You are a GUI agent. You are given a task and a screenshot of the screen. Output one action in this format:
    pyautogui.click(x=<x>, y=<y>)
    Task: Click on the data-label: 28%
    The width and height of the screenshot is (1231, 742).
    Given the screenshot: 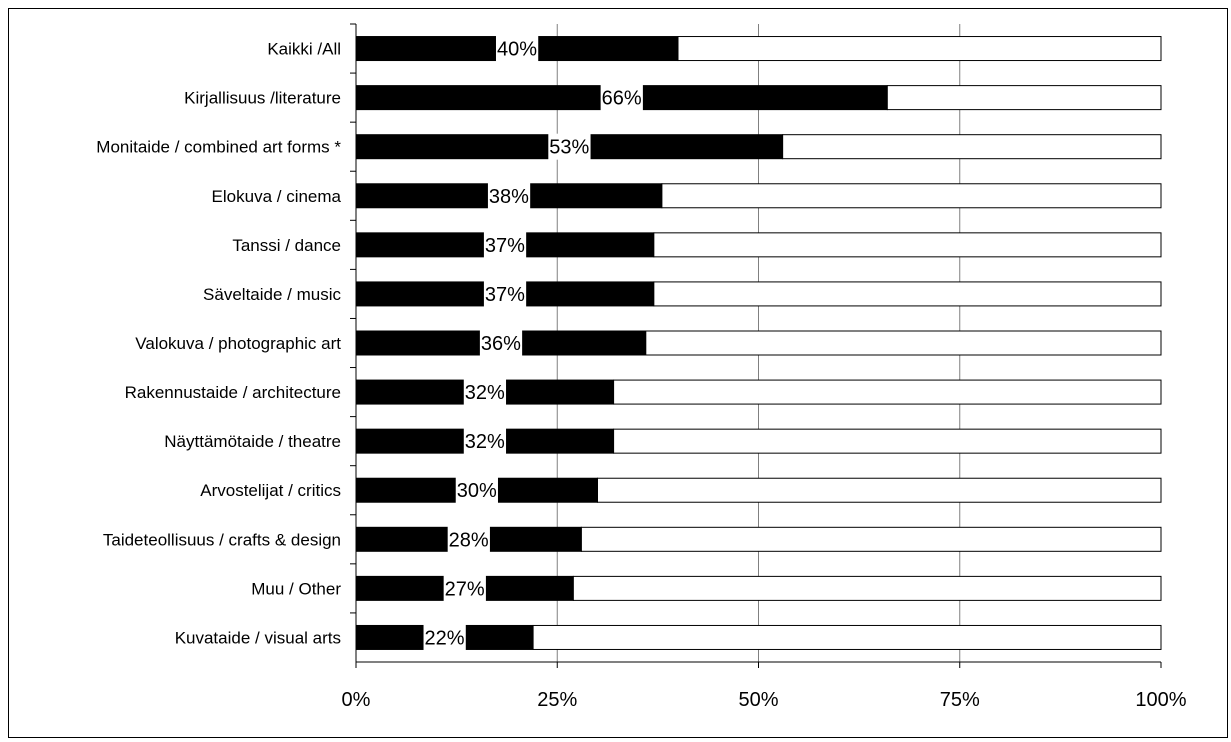 What is the action you would take?
    pyautogui.click(x=469, y=540)
    